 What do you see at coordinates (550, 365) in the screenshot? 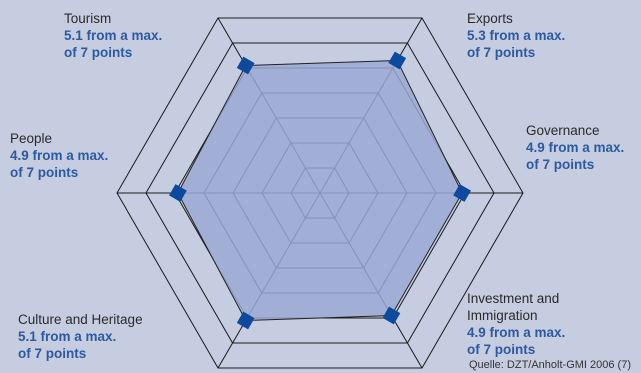
I see `source-note: Quelle: DZT/Anholt-GMI 2006 (7)` at bounding box center [550, 365].